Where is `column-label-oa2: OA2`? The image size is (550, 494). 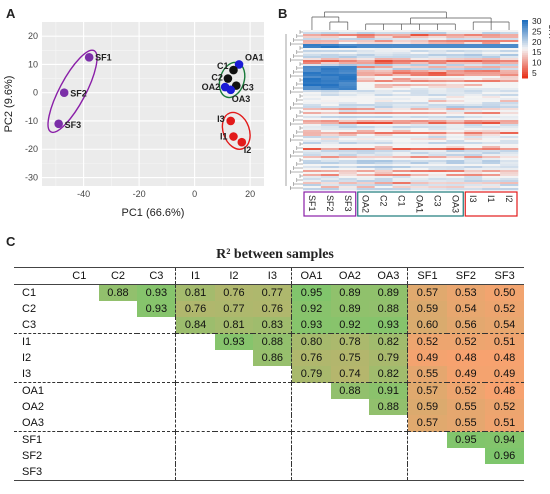 column-label-oa2: OA2 is located at coordinates (366, 204).